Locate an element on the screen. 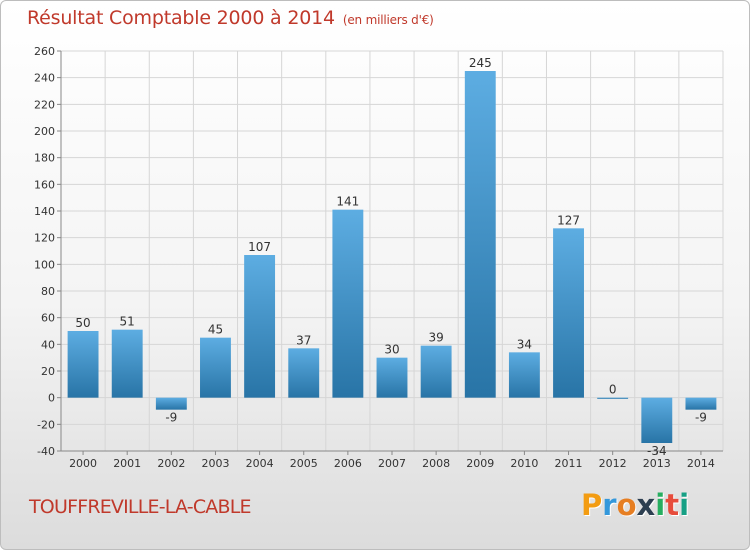 This screenshot has width=750, height=550. x-tick-label: 2009 is located at coordinates (480, 463).